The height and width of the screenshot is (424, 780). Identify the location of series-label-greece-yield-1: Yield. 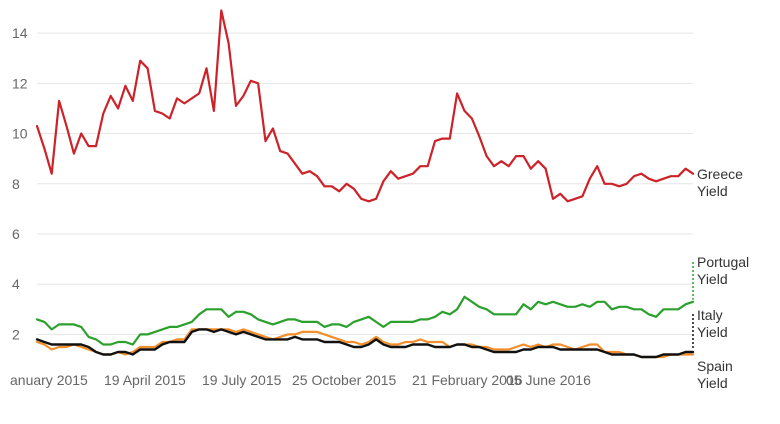
(712, 191).